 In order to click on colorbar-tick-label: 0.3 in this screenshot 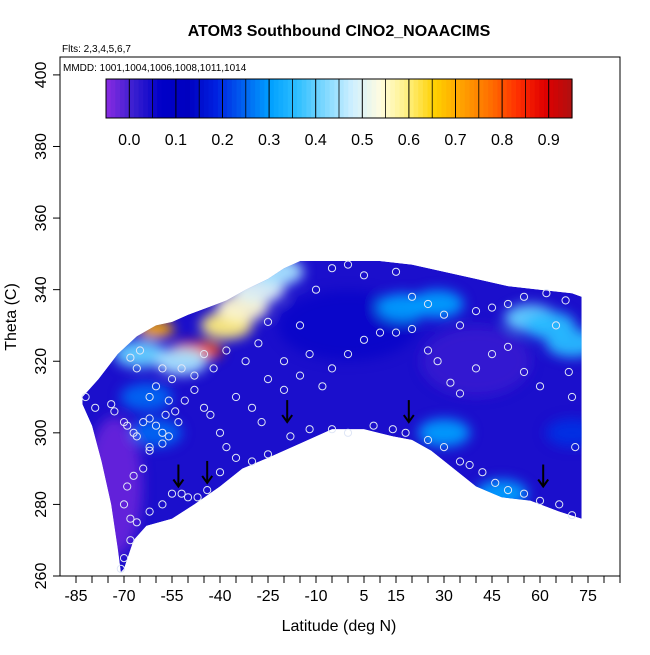, I will do `click(269, 140)`.